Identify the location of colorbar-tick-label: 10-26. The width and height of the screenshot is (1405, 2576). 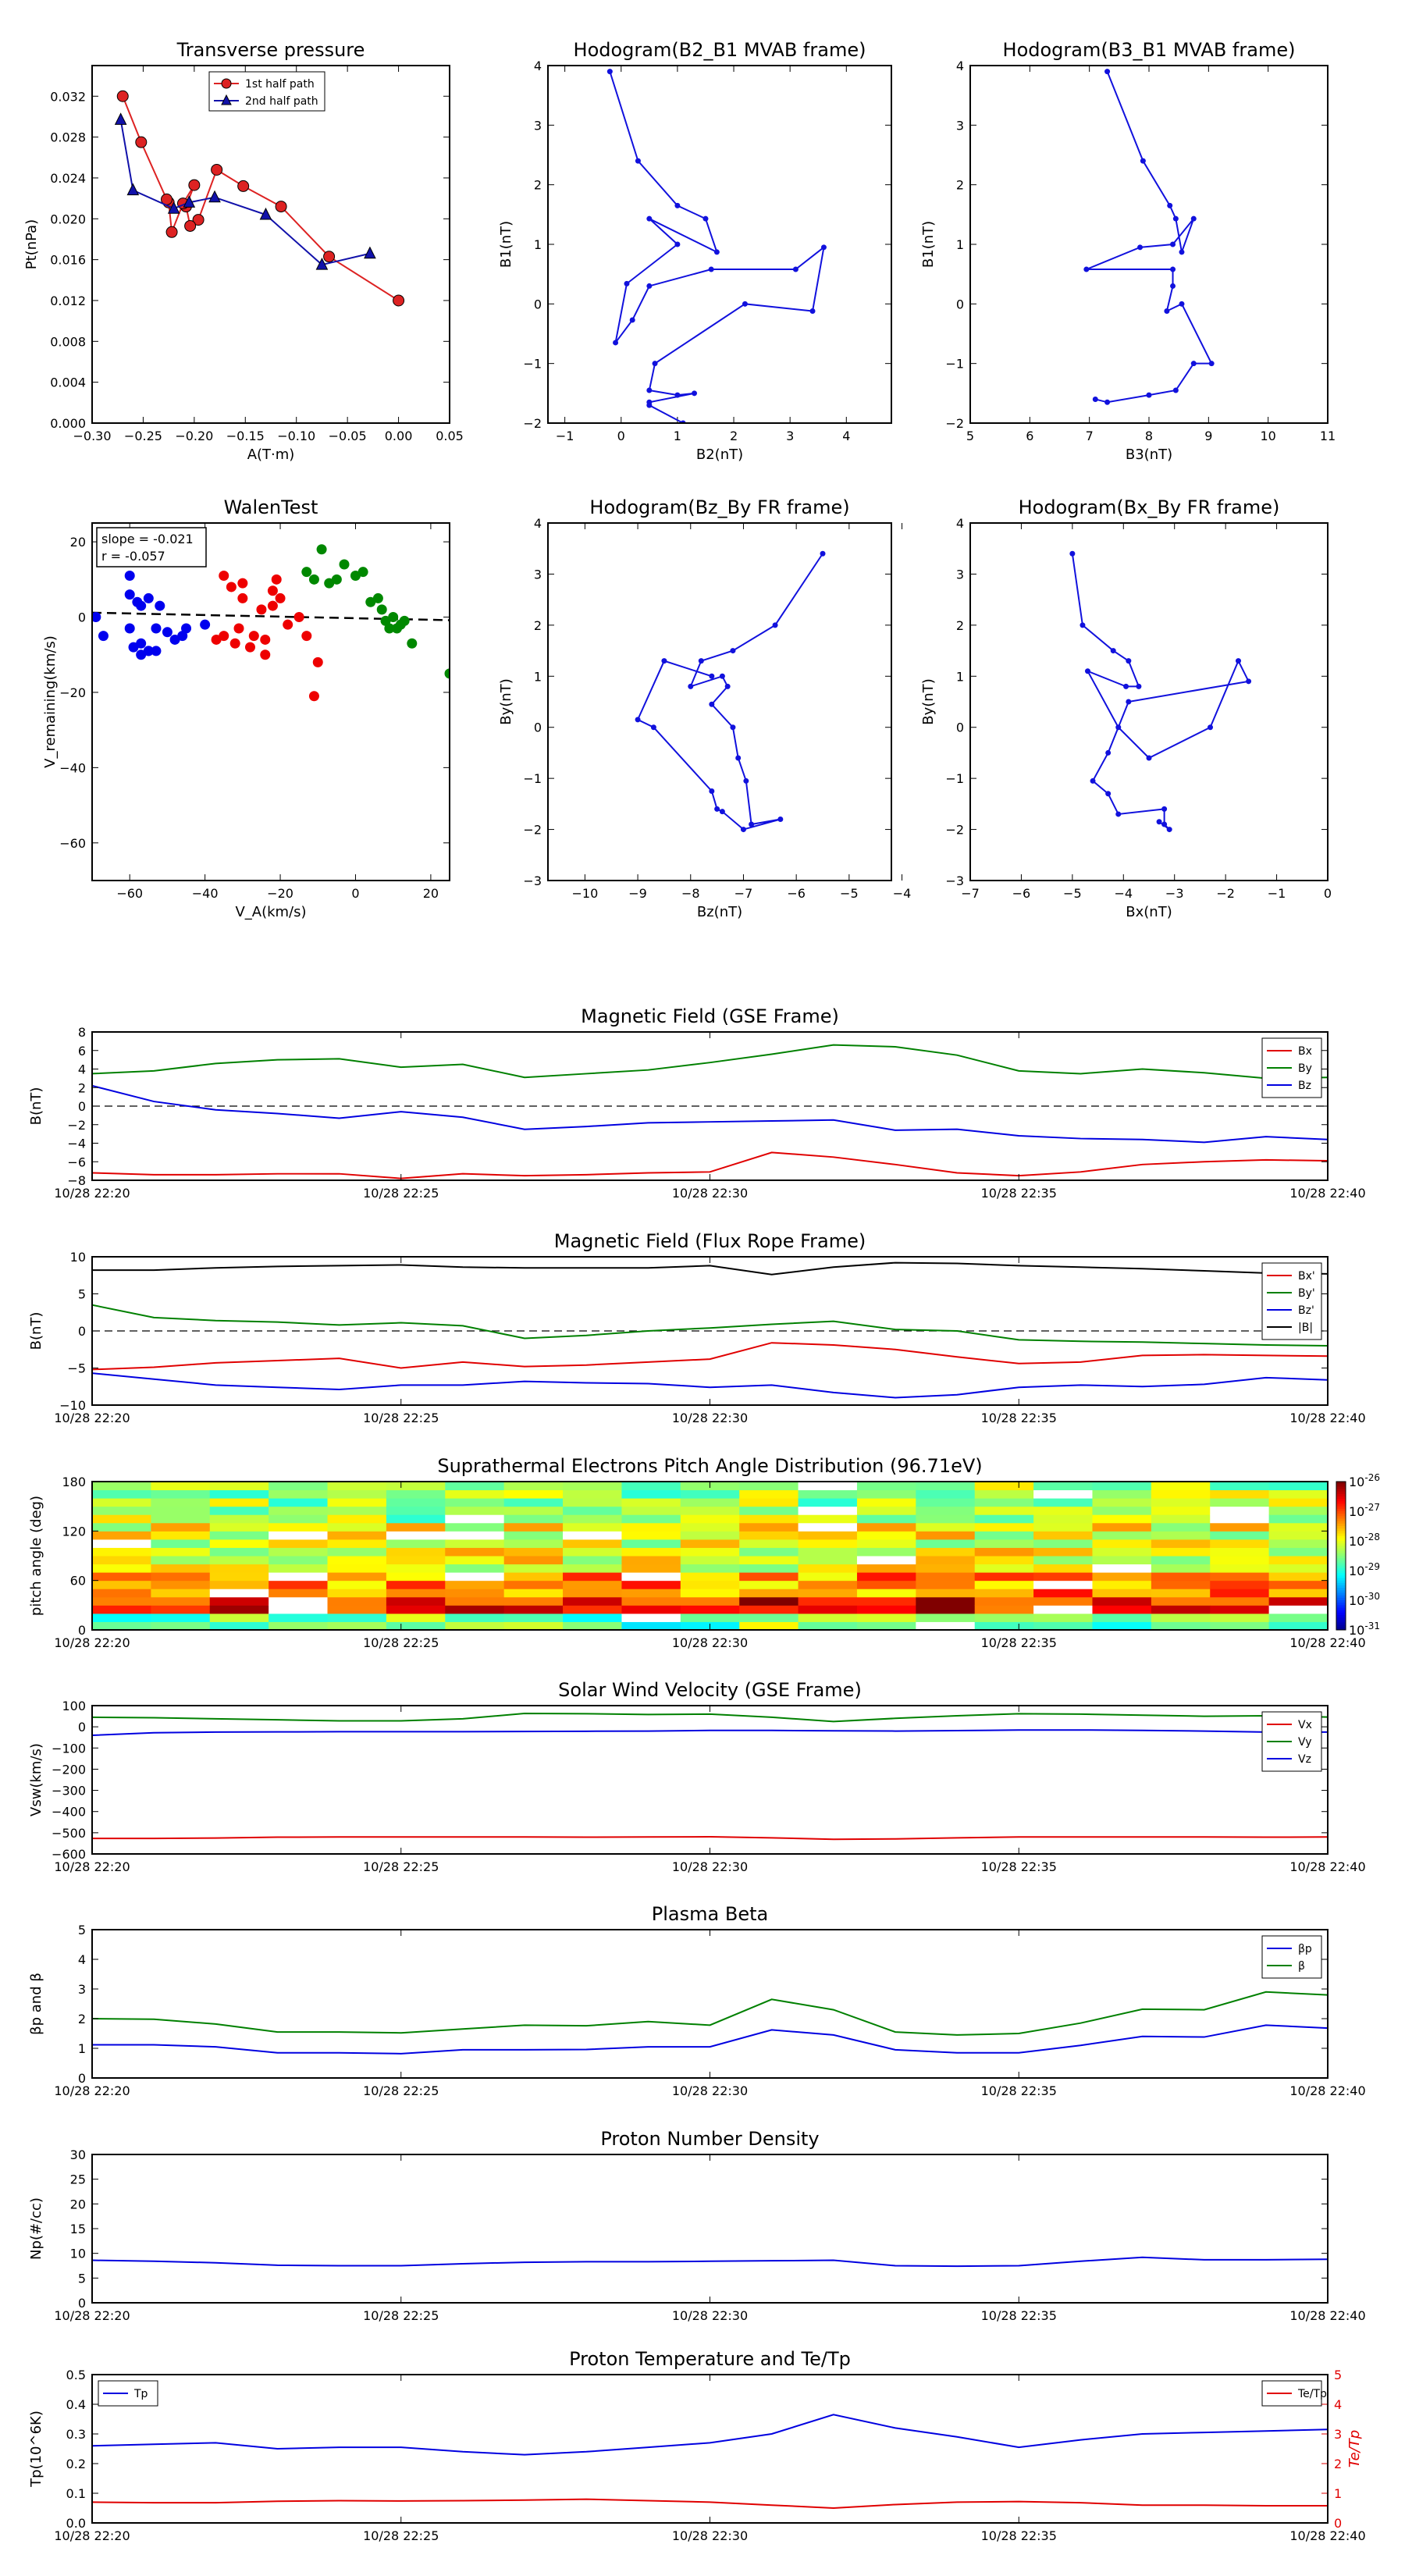
(1364, 1480).